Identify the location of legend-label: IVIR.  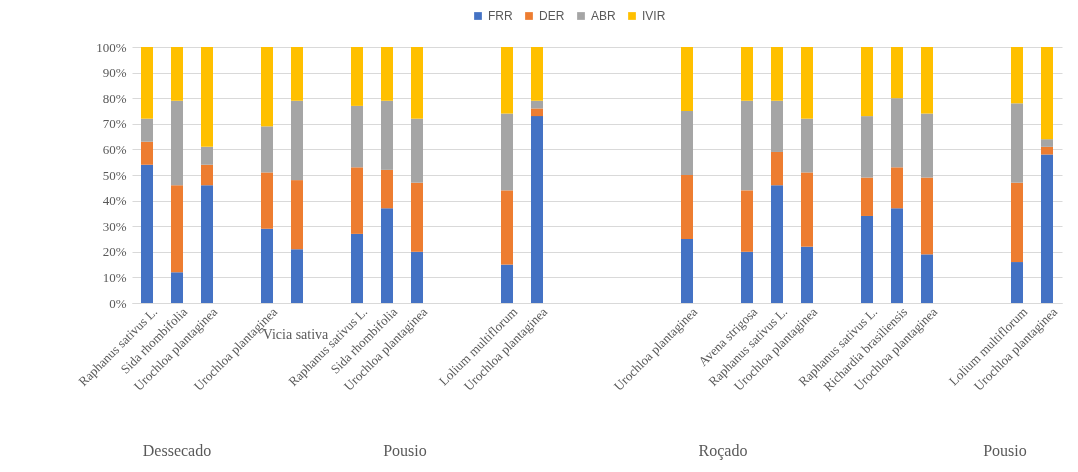
(654, 16).